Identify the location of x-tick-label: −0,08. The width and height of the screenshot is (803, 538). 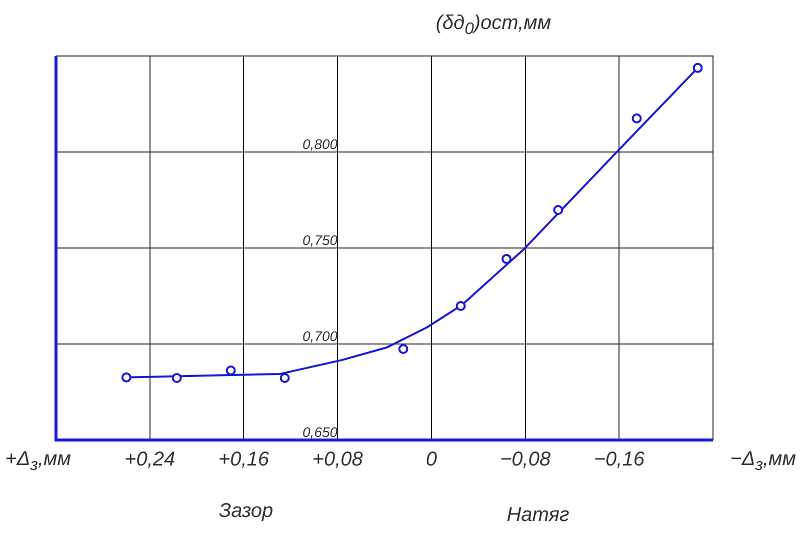
(525, 459).